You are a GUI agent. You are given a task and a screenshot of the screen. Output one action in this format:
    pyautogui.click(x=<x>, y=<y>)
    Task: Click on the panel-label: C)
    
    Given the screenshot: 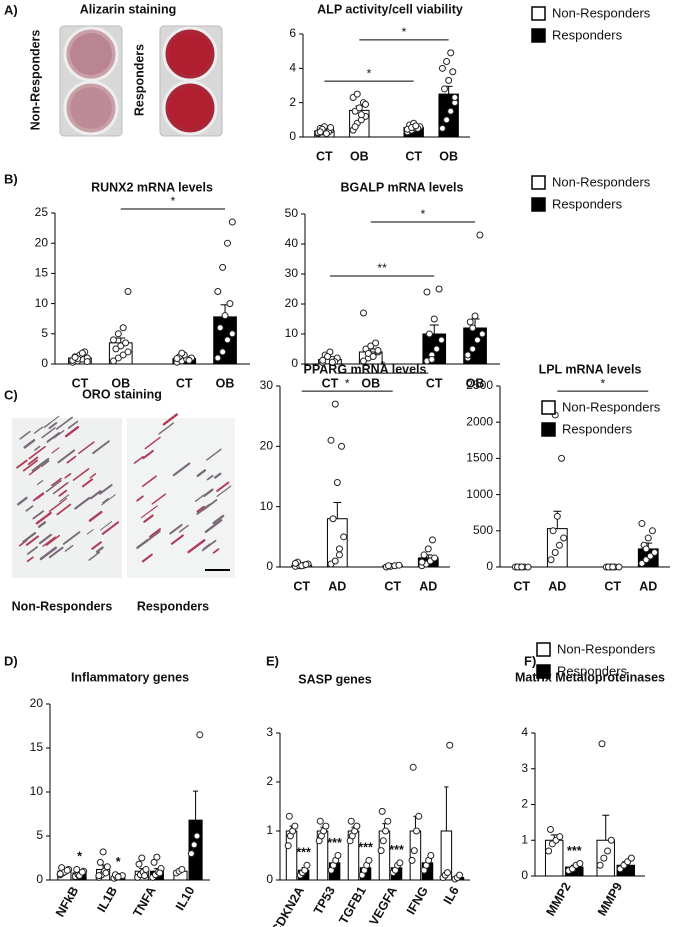 What is the action you would take?
    pyautogui.click(x=11, y=394)
    